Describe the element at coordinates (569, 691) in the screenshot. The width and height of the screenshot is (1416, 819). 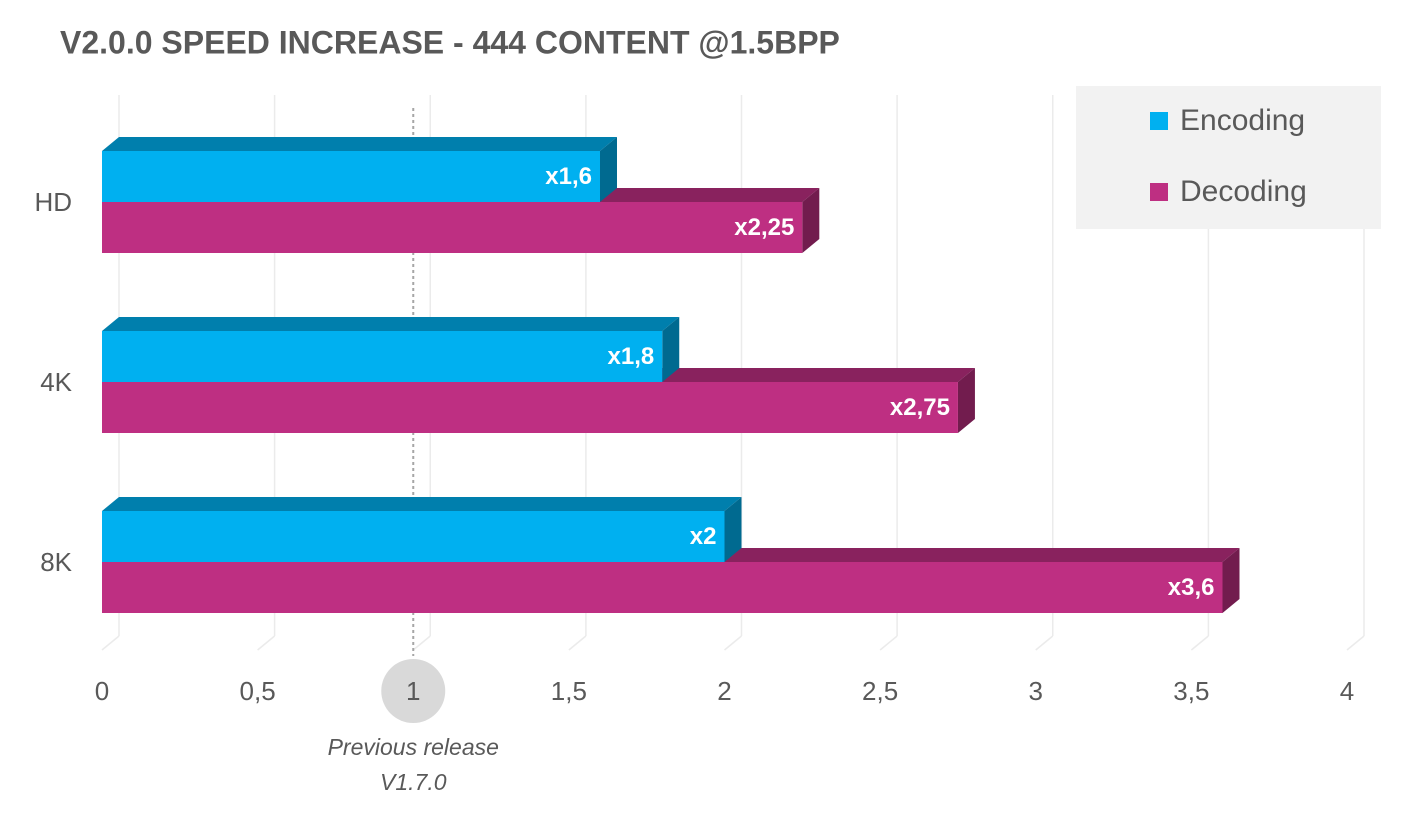
I see `x-tick-label: 1,5` at that location.